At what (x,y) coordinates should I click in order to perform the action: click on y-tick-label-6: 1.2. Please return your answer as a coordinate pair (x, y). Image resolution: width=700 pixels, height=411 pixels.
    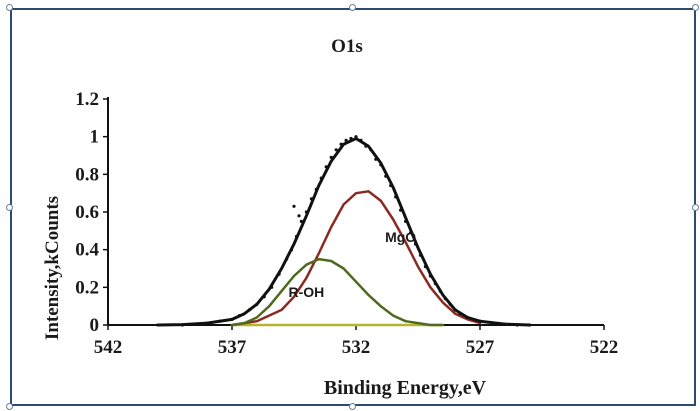
    Looking at the image, I should click on (87, 99).